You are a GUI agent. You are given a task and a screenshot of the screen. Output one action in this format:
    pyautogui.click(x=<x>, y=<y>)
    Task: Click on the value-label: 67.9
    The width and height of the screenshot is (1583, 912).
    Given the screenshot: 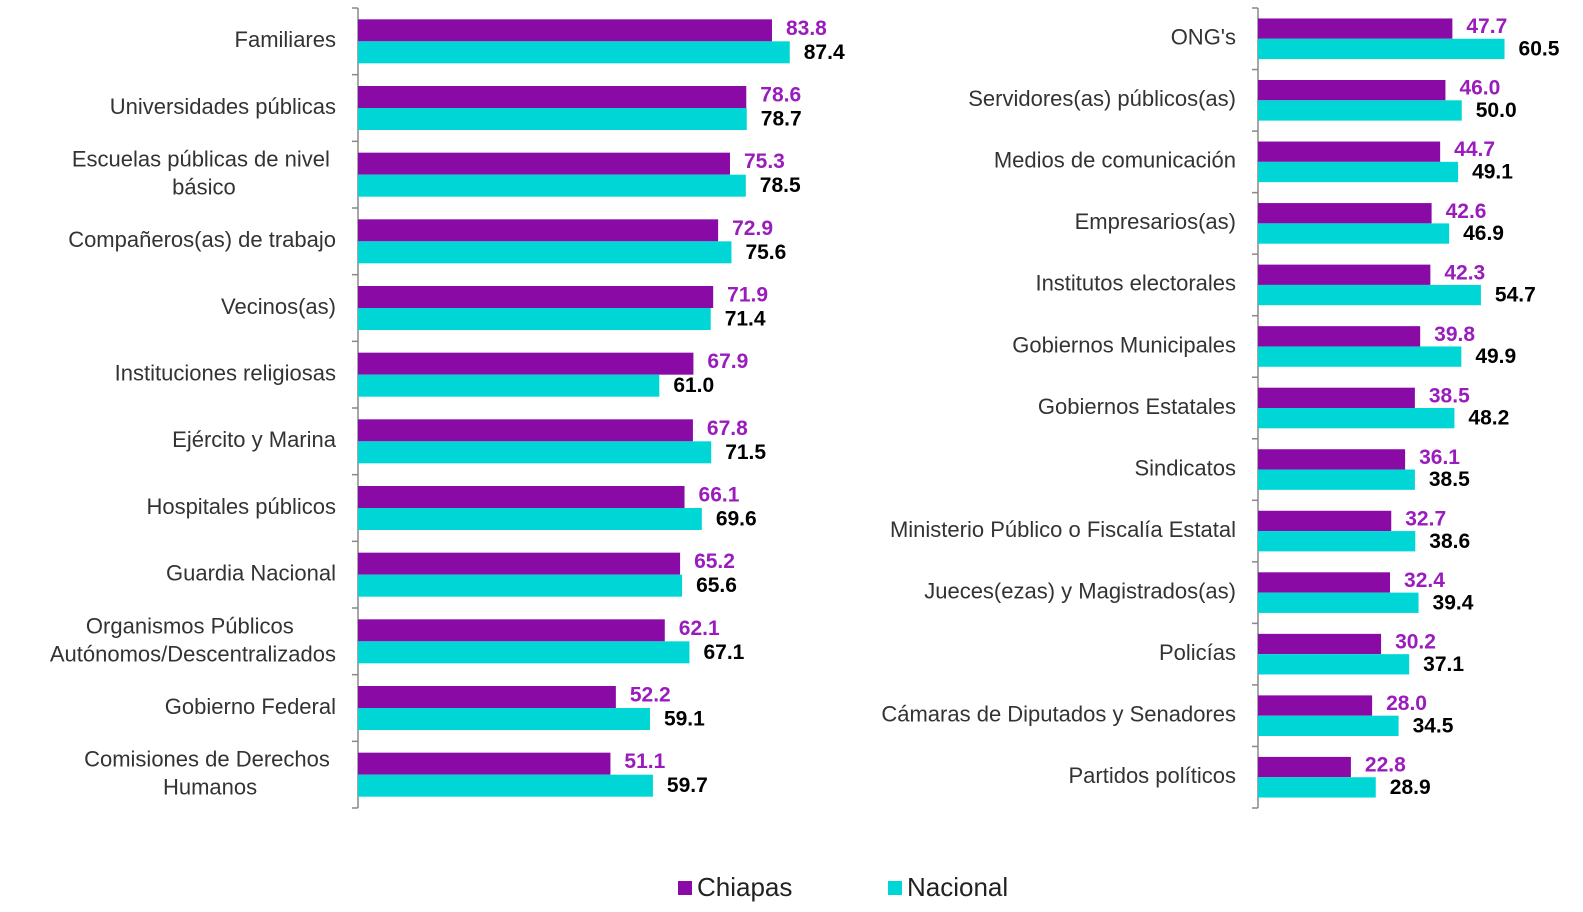 What is the action you would take?
    pyautogui.click(x=727, y=361)
    